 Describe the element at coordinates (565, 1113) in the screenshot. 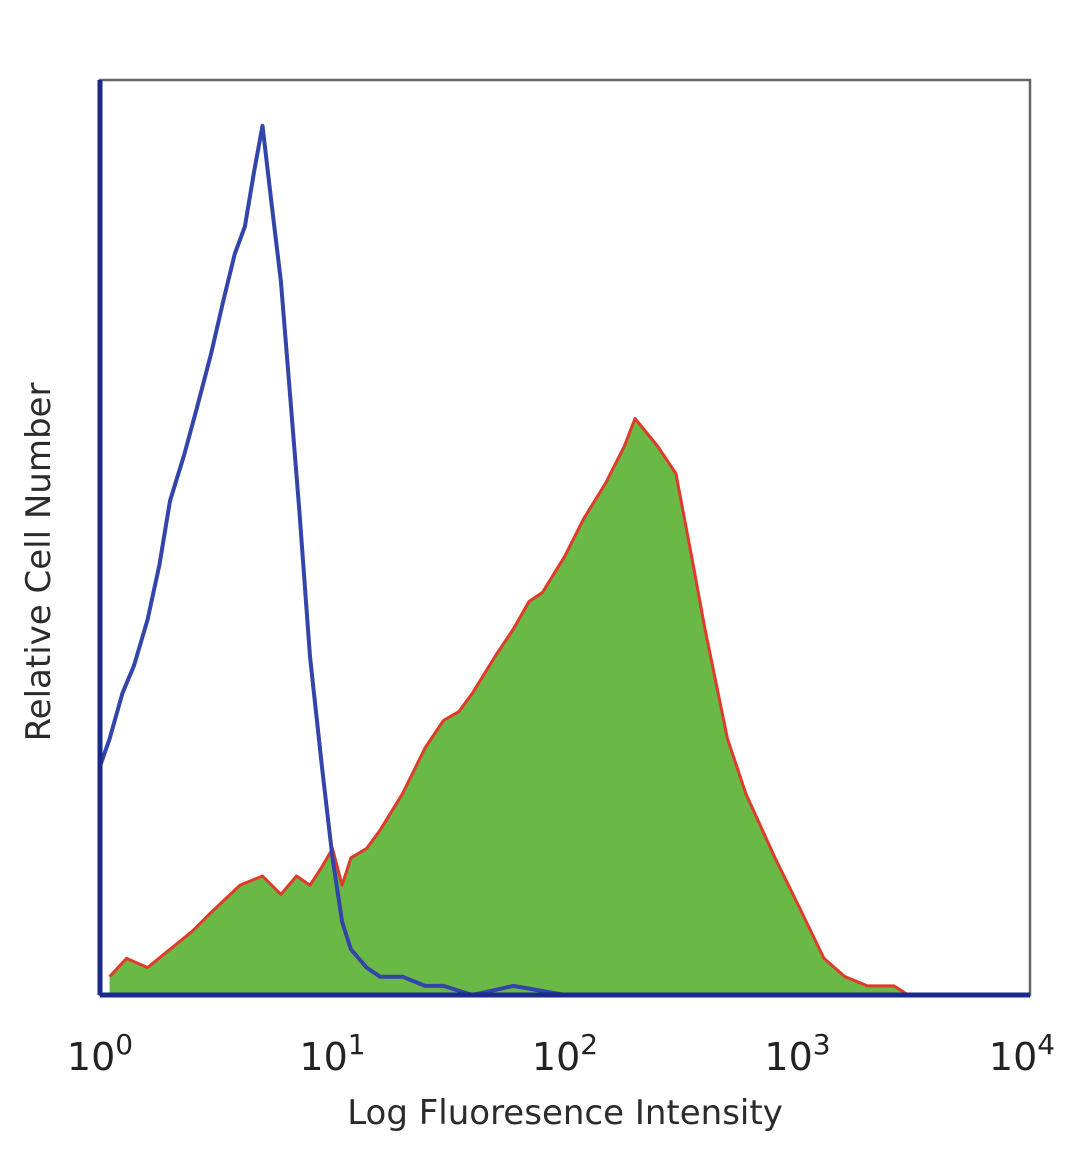

I see `x-axis-label: Log Fluoresence Intensity` at that location.